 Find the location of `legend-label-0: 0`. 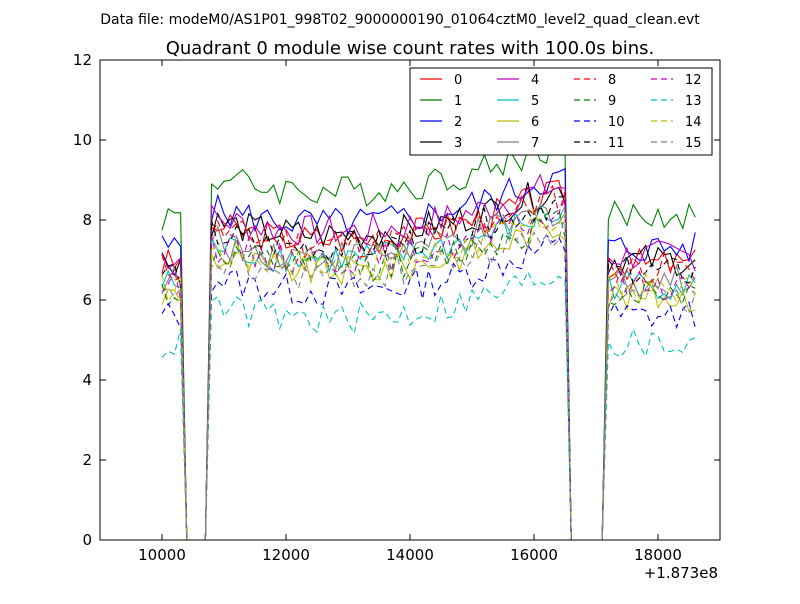

legend-label-0: 0 is located at coordinates (458, 80).